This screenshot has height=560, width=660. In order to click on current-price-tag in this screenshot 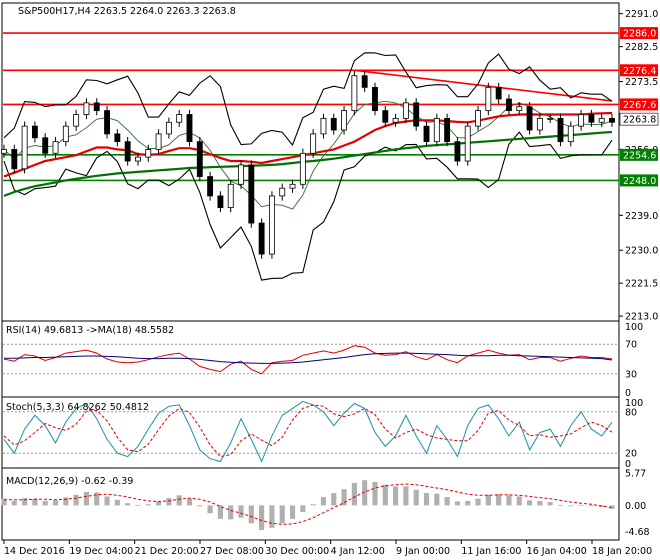, I will do `click(639, 119)`.